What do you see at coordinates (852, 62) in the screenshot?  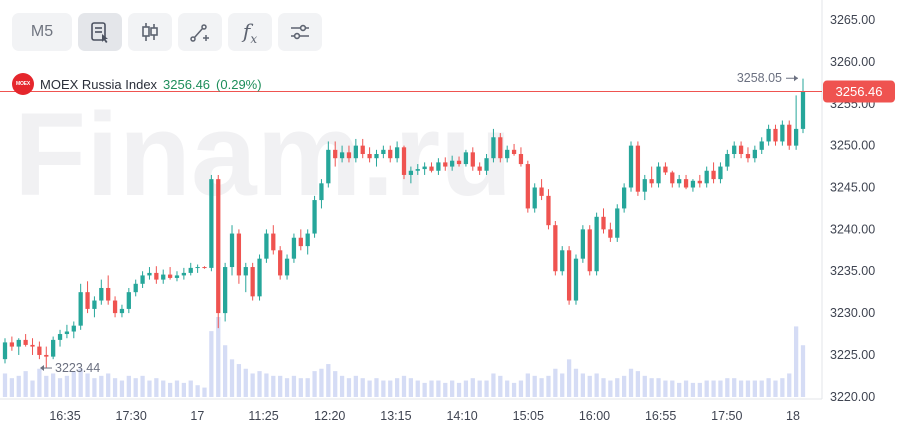 I see `y-tick-label: 3260.00` at bounding box center [852, 62].